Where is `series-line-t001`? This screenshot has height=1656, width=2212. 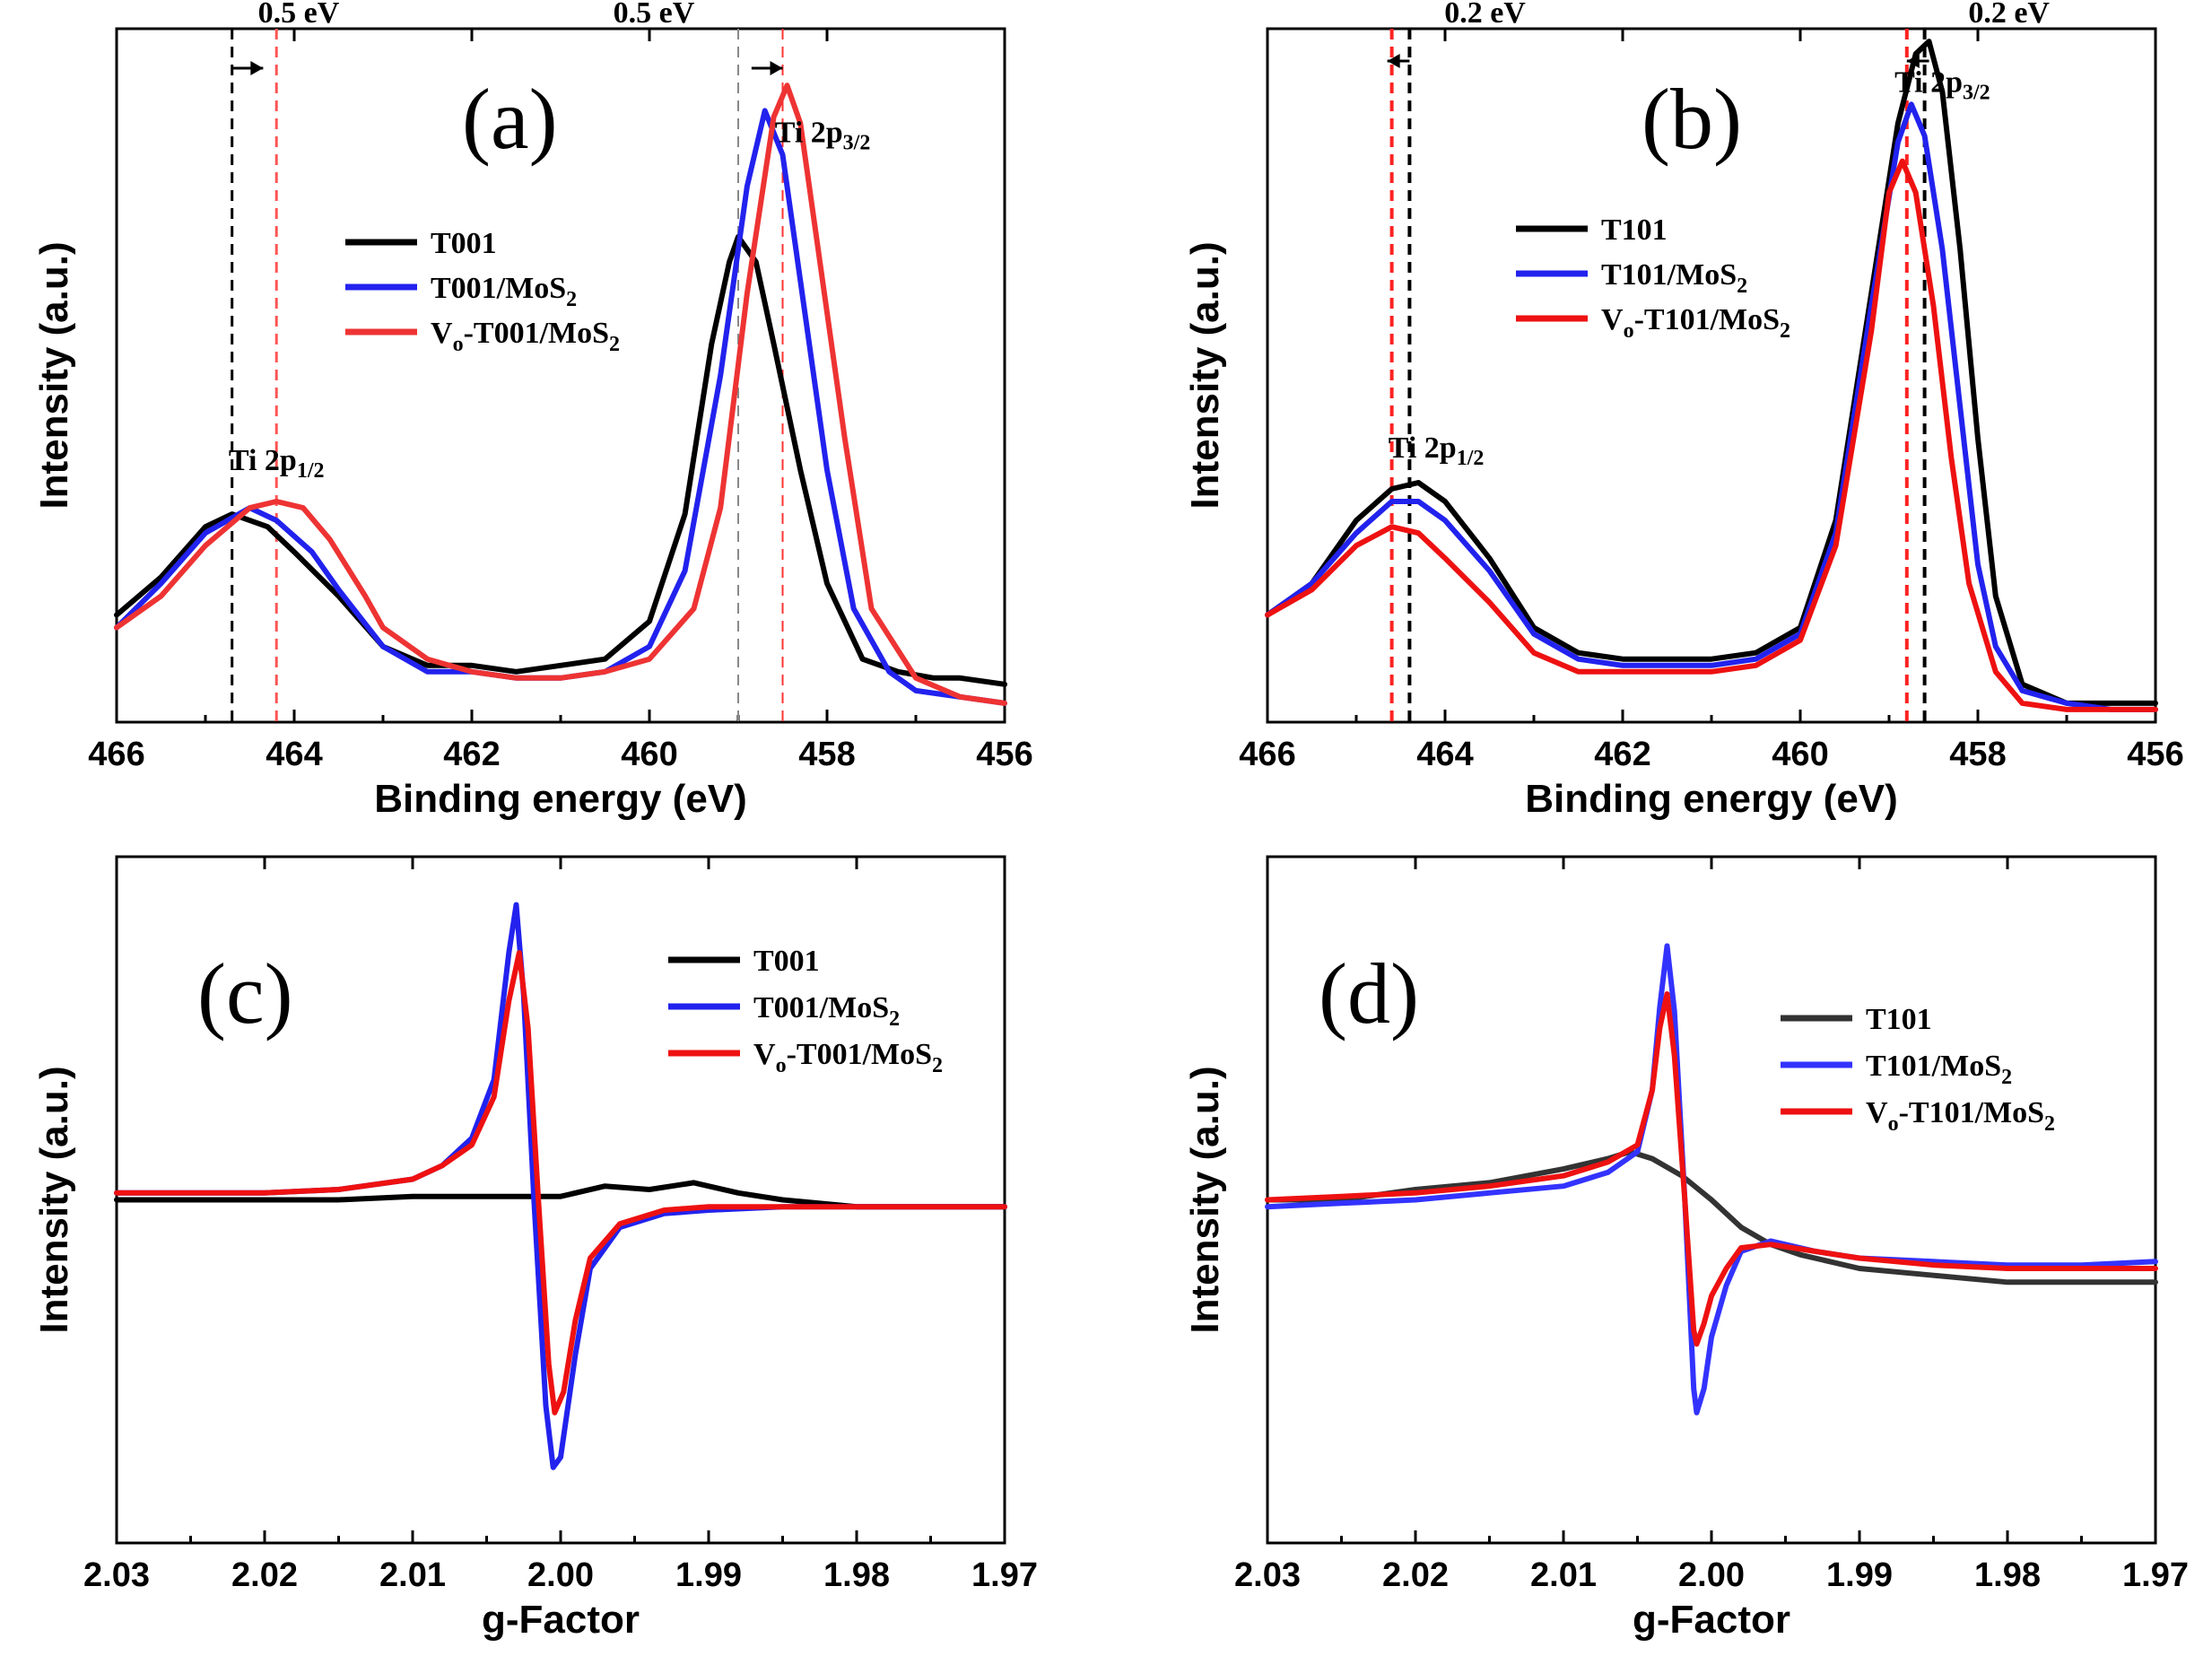 series-line-t001 is located at coordinates (560, 460).